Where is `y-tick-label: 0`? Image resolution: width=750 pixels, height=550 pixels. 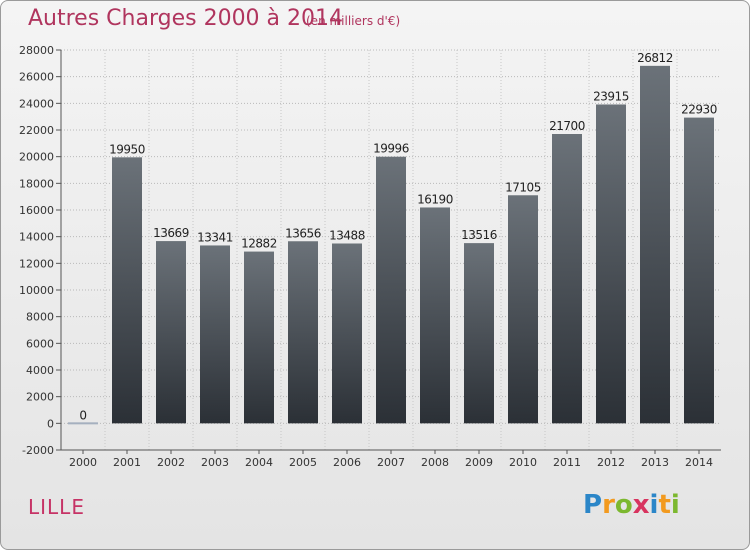 y-tick-label: 0 is located at coordinates (50, 423).